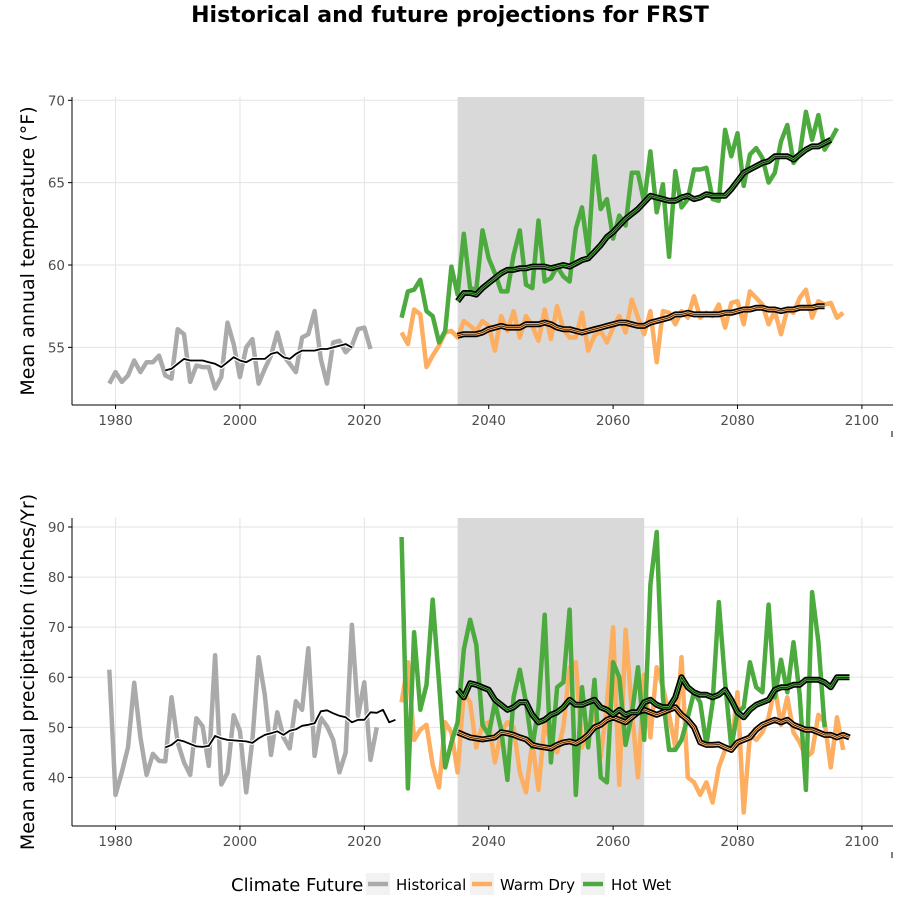 The height and width of the screenshot is (900, 900). I want to click on y-axis-label: Mean annual temperature (°F), so click(28, 250).